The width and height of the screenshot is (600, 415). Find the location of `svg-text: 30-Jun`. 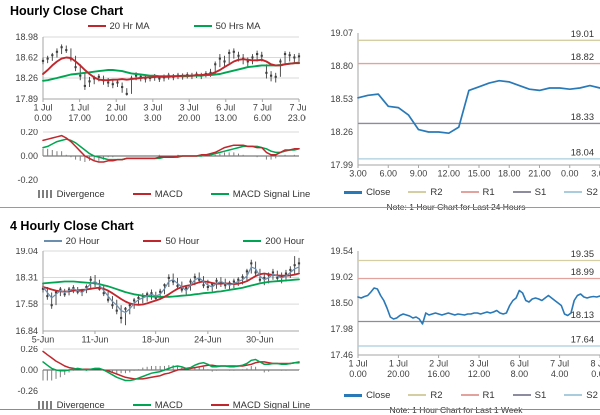

svg-text: 30-Jun is located at coordinates (260, 340).